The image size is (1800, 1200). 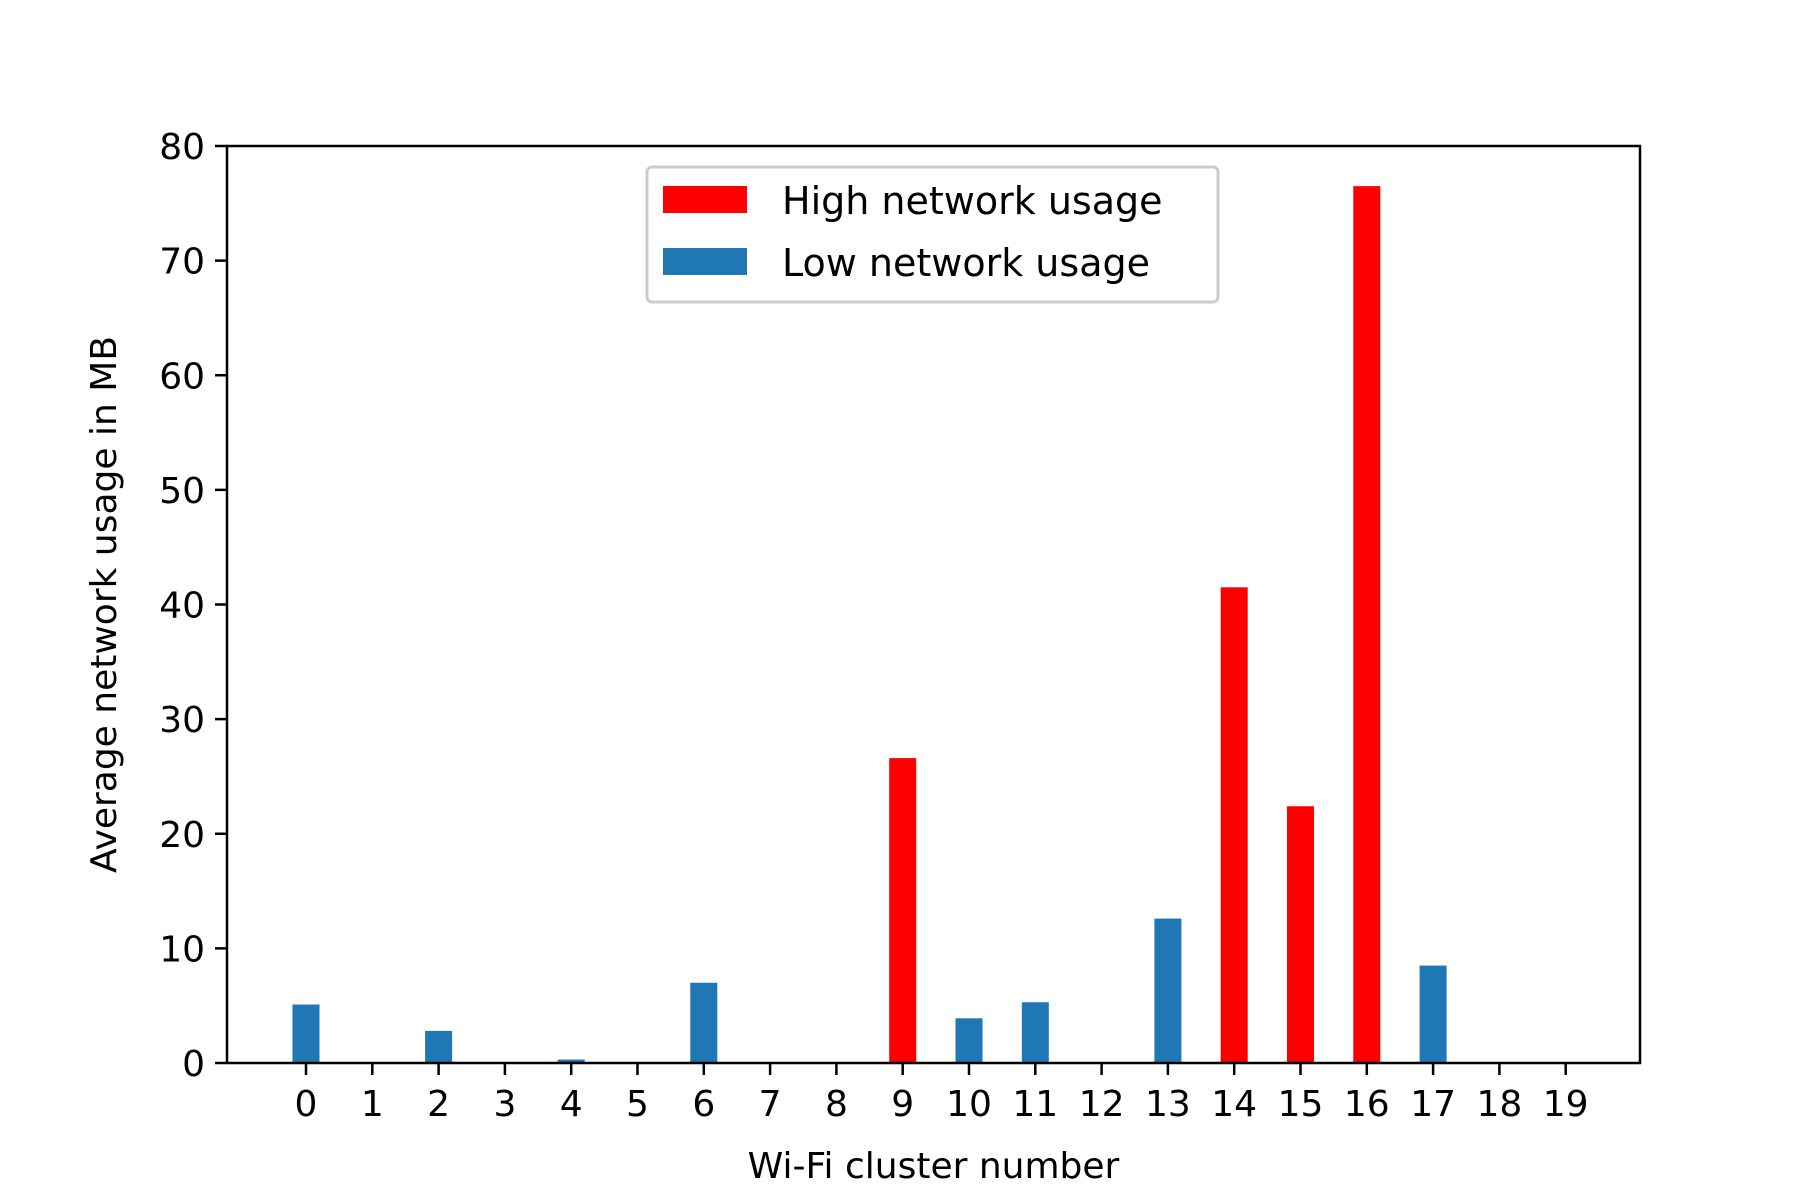 I want to click on legend-swatch-high, so click(x=705, y=199).